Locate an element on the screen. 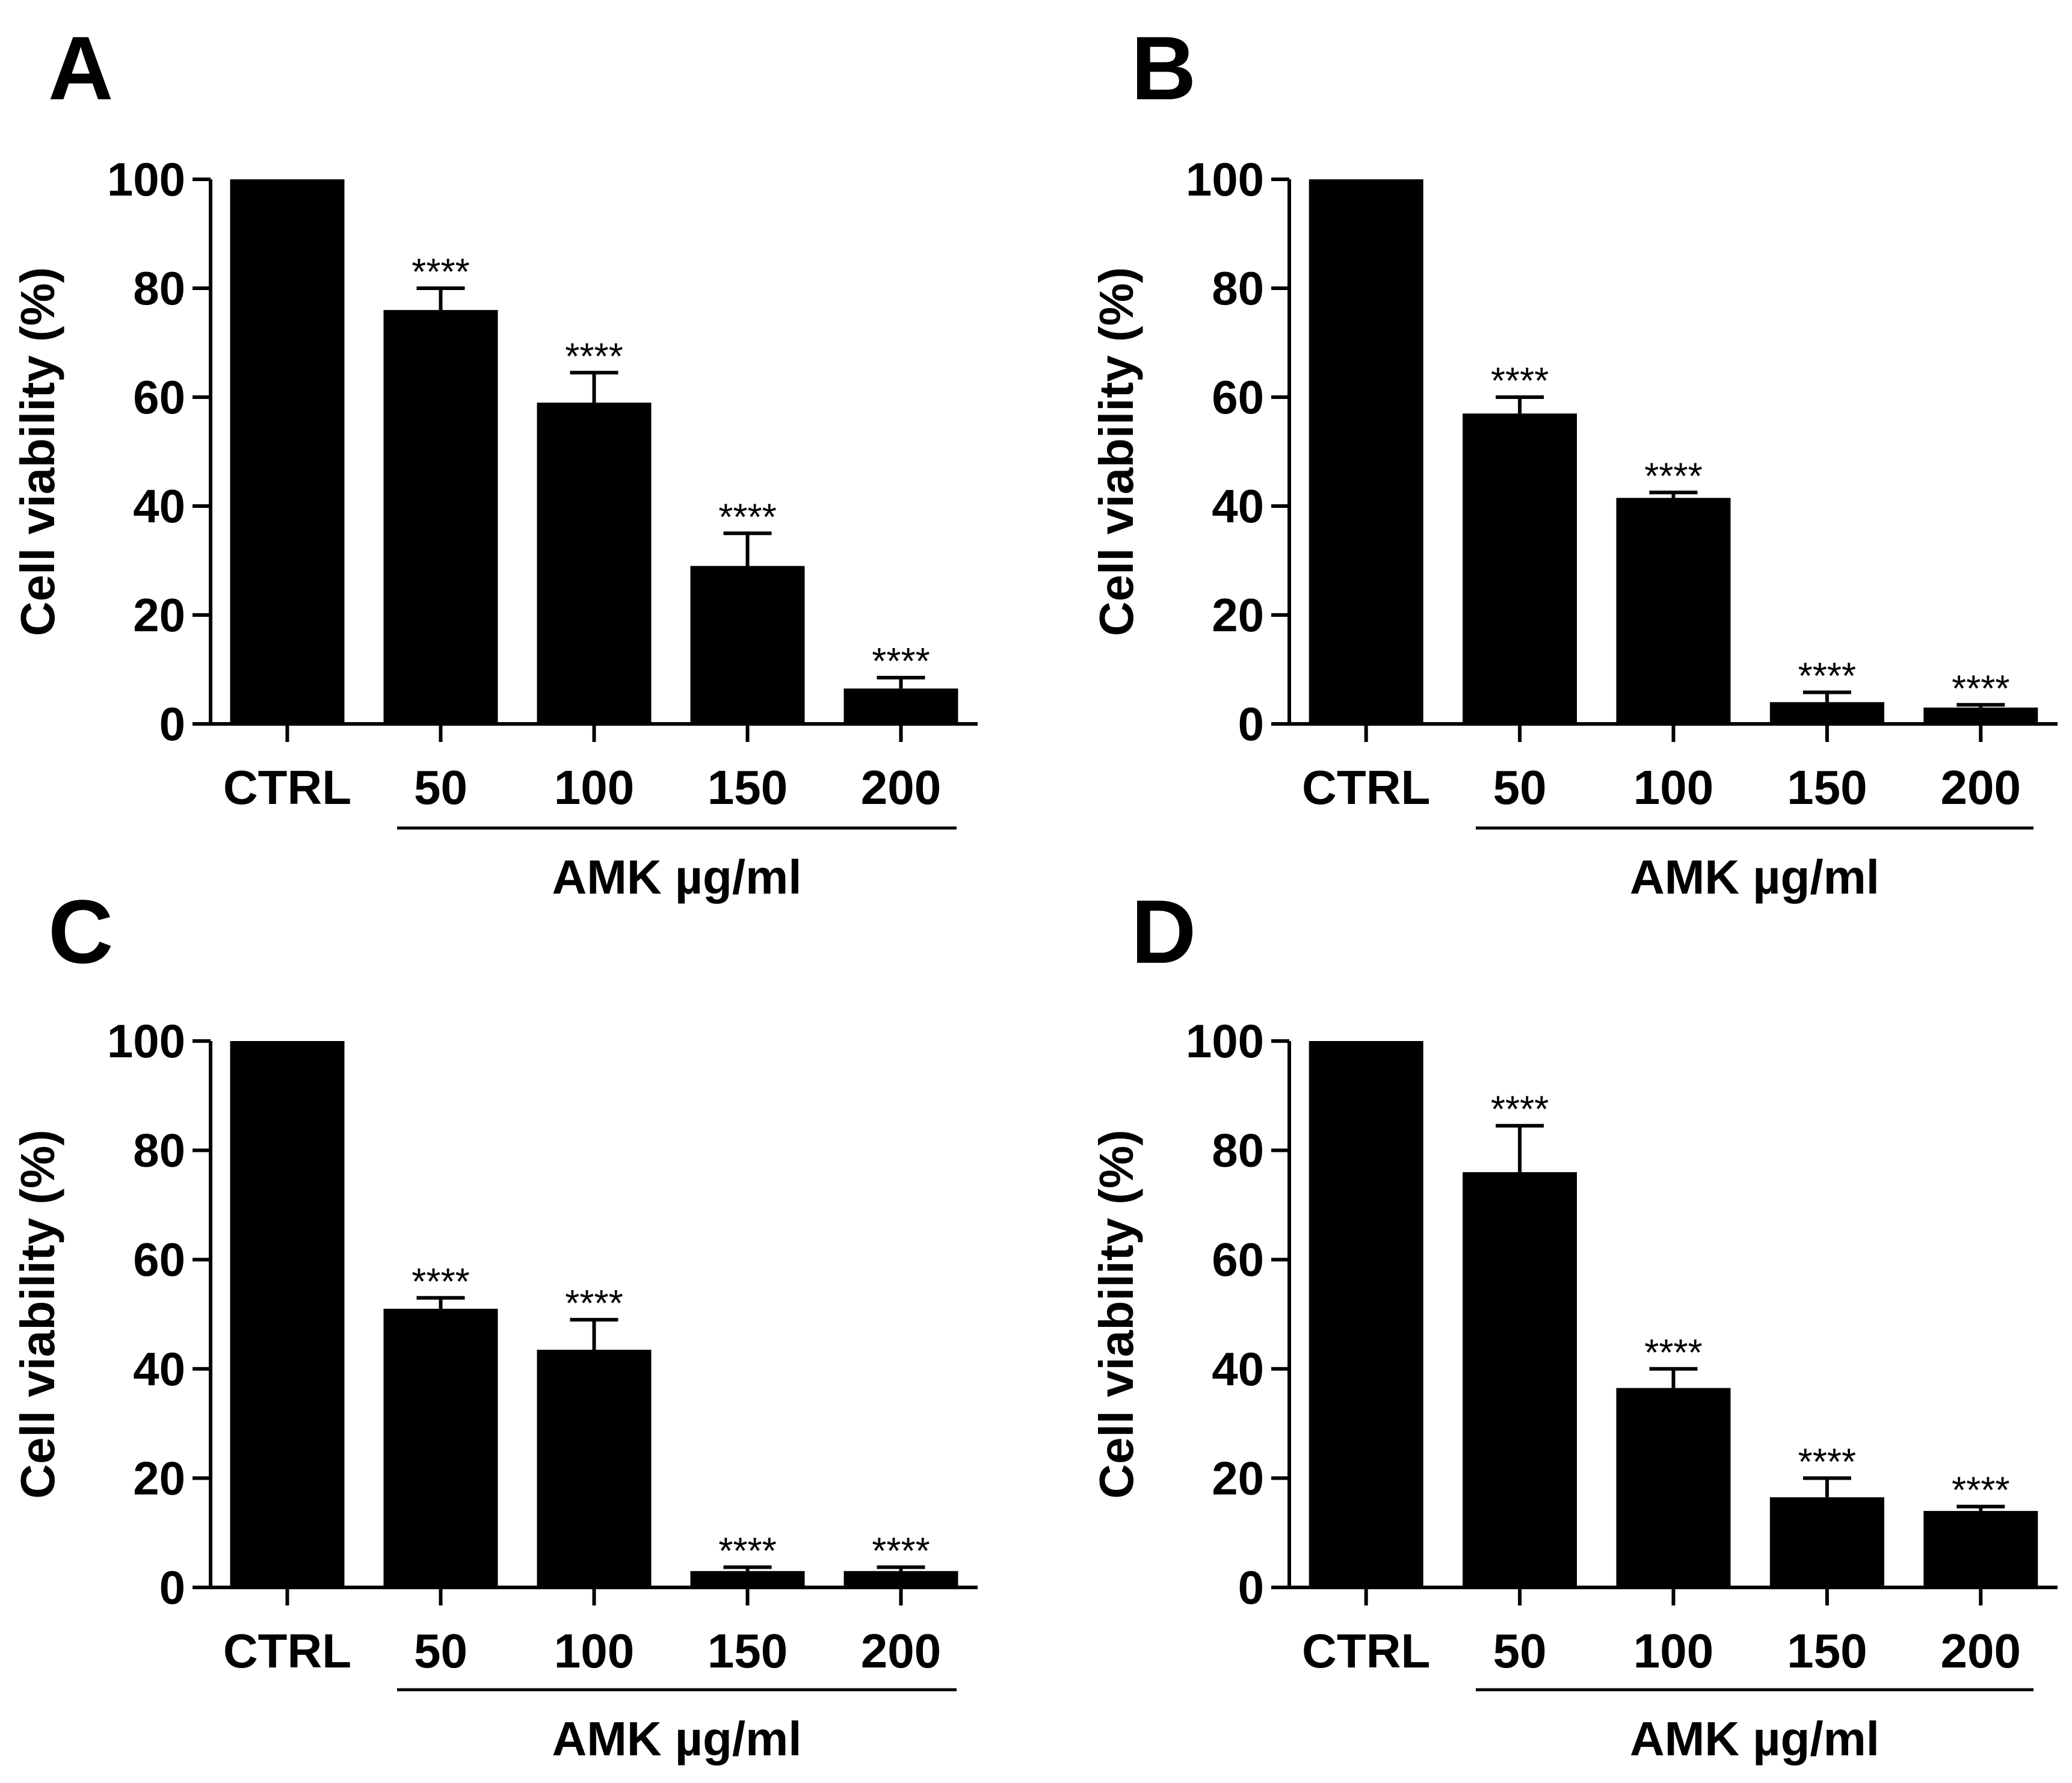 The height and width of the screenshot is (1783, 2072). panel-letter: B is located at coordinates (1163, 68).